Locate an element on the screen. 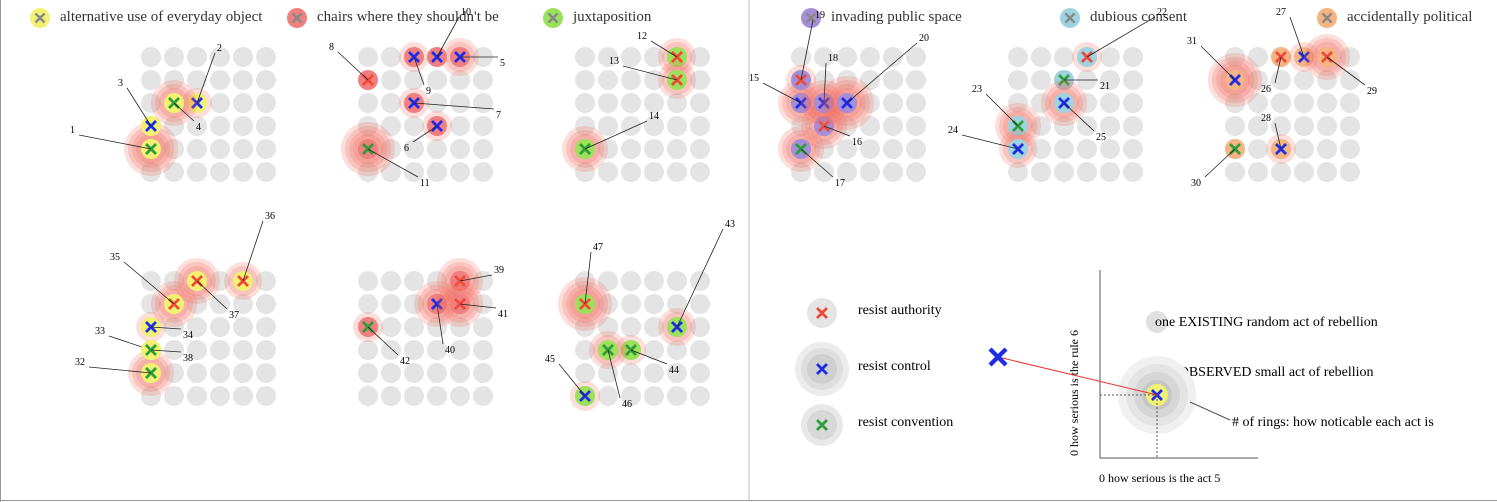  legend-rings-label: # of rings: how noticable each act is is located at coordinates (1333, 422).